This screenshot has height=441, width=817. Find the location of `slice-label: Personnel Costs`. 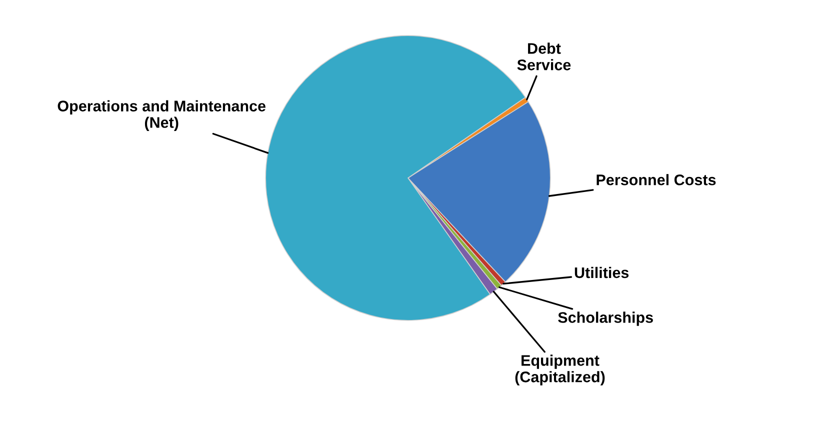

slice-label: Personnel Costs is located at coordinates (656, 180).